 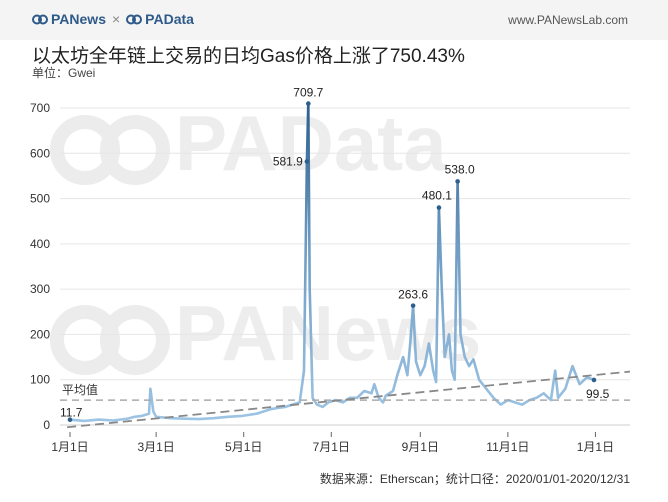 I want to click on y-tick-label: 500, so click(x=40, y=199).